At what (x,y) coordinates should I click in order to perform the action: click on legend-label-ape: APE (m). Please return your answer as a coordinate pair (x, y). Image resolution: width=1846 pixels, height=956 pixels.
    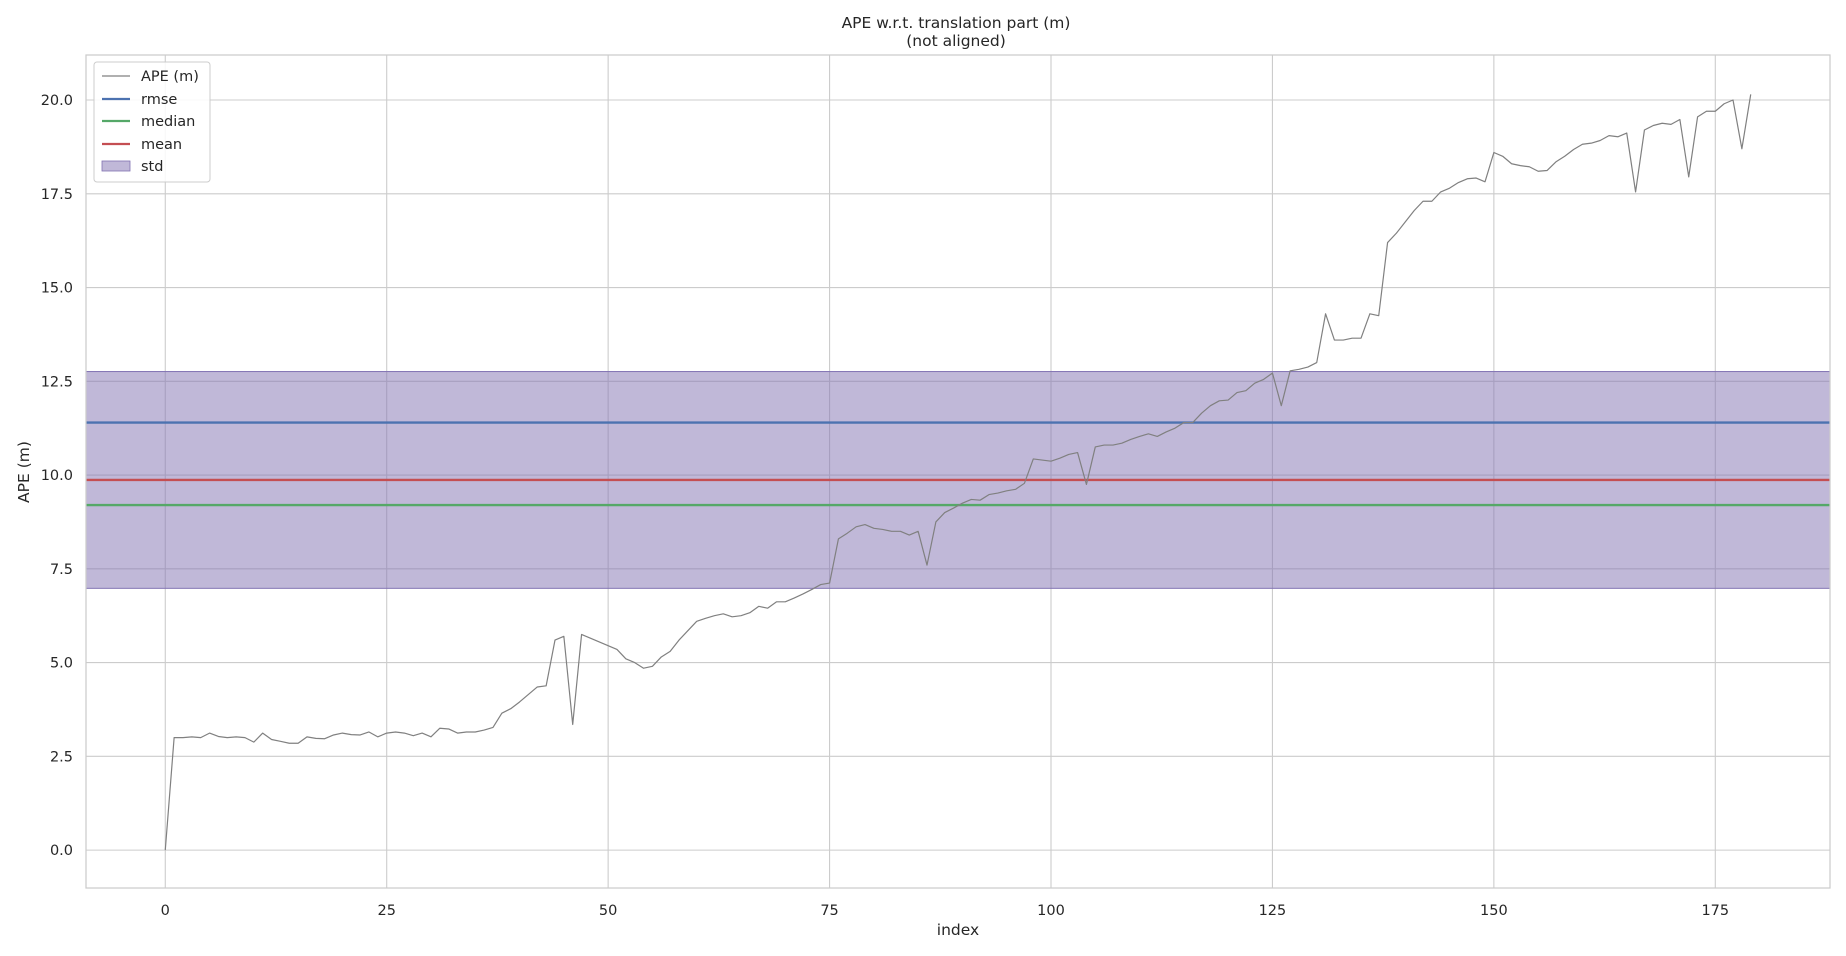
    Looking at the image, I should click on (170, 77).